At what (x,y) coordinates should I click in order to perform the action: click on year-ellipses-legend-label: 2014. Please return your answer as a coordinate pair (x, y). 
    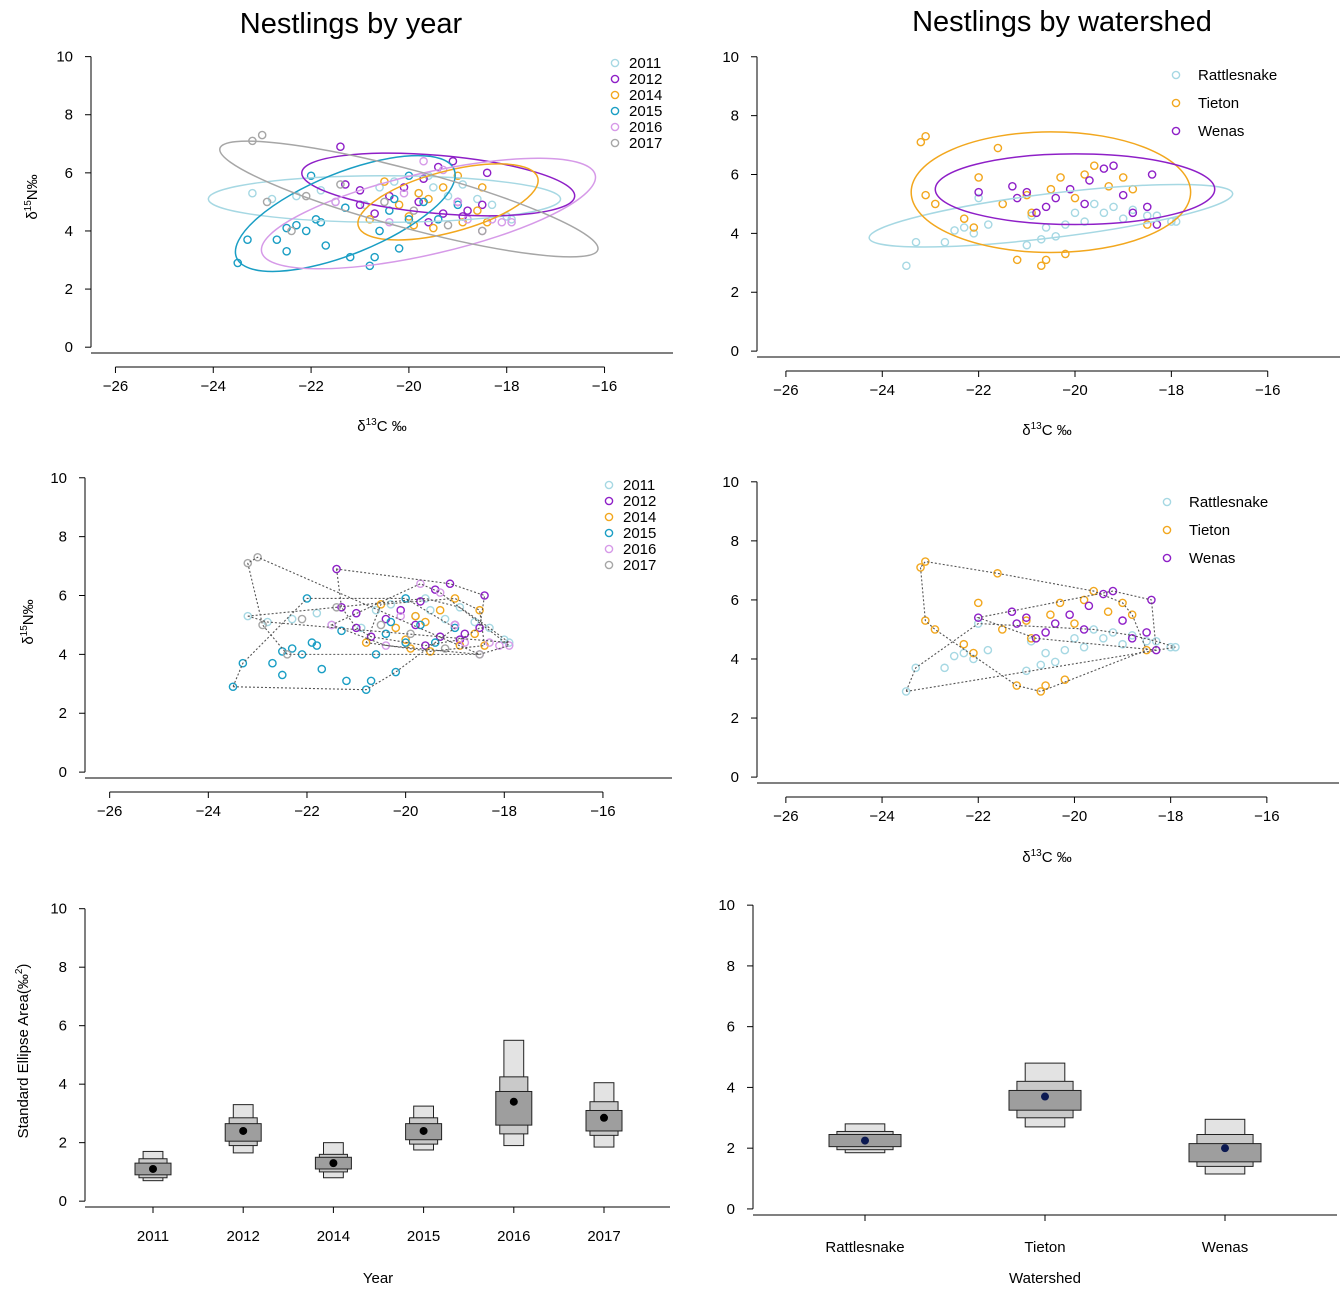
    Looking at the image, I should click on (645, 95).